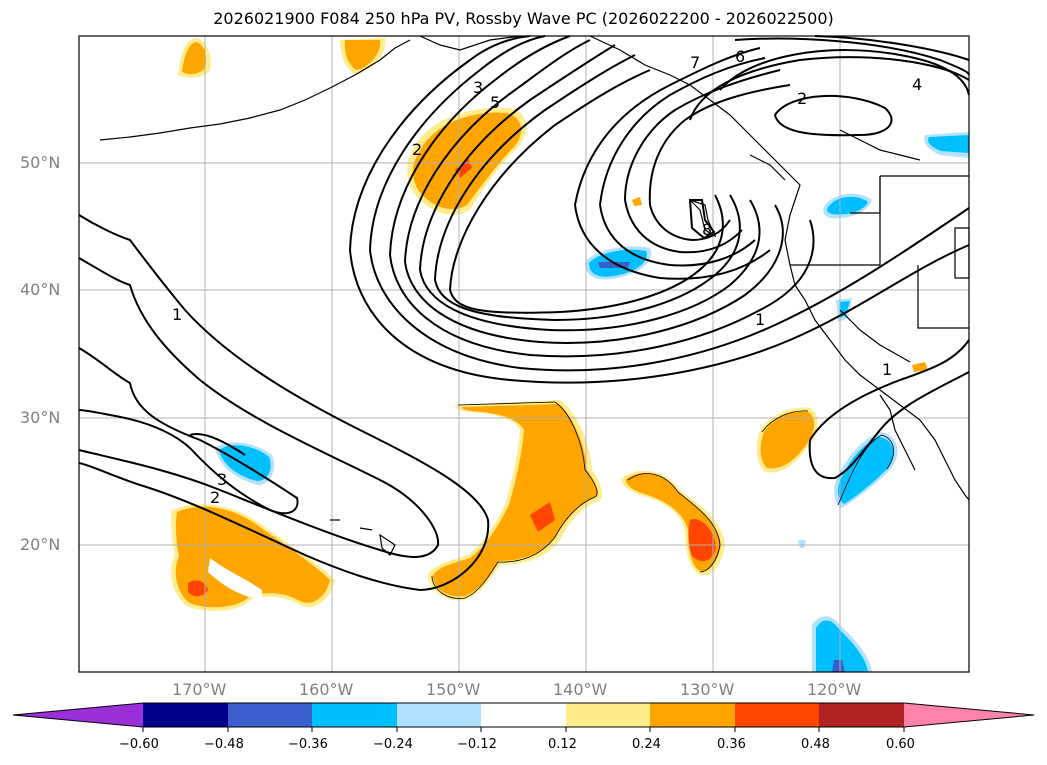  I want to click on colorbar-extend-min, so click(78, 715).